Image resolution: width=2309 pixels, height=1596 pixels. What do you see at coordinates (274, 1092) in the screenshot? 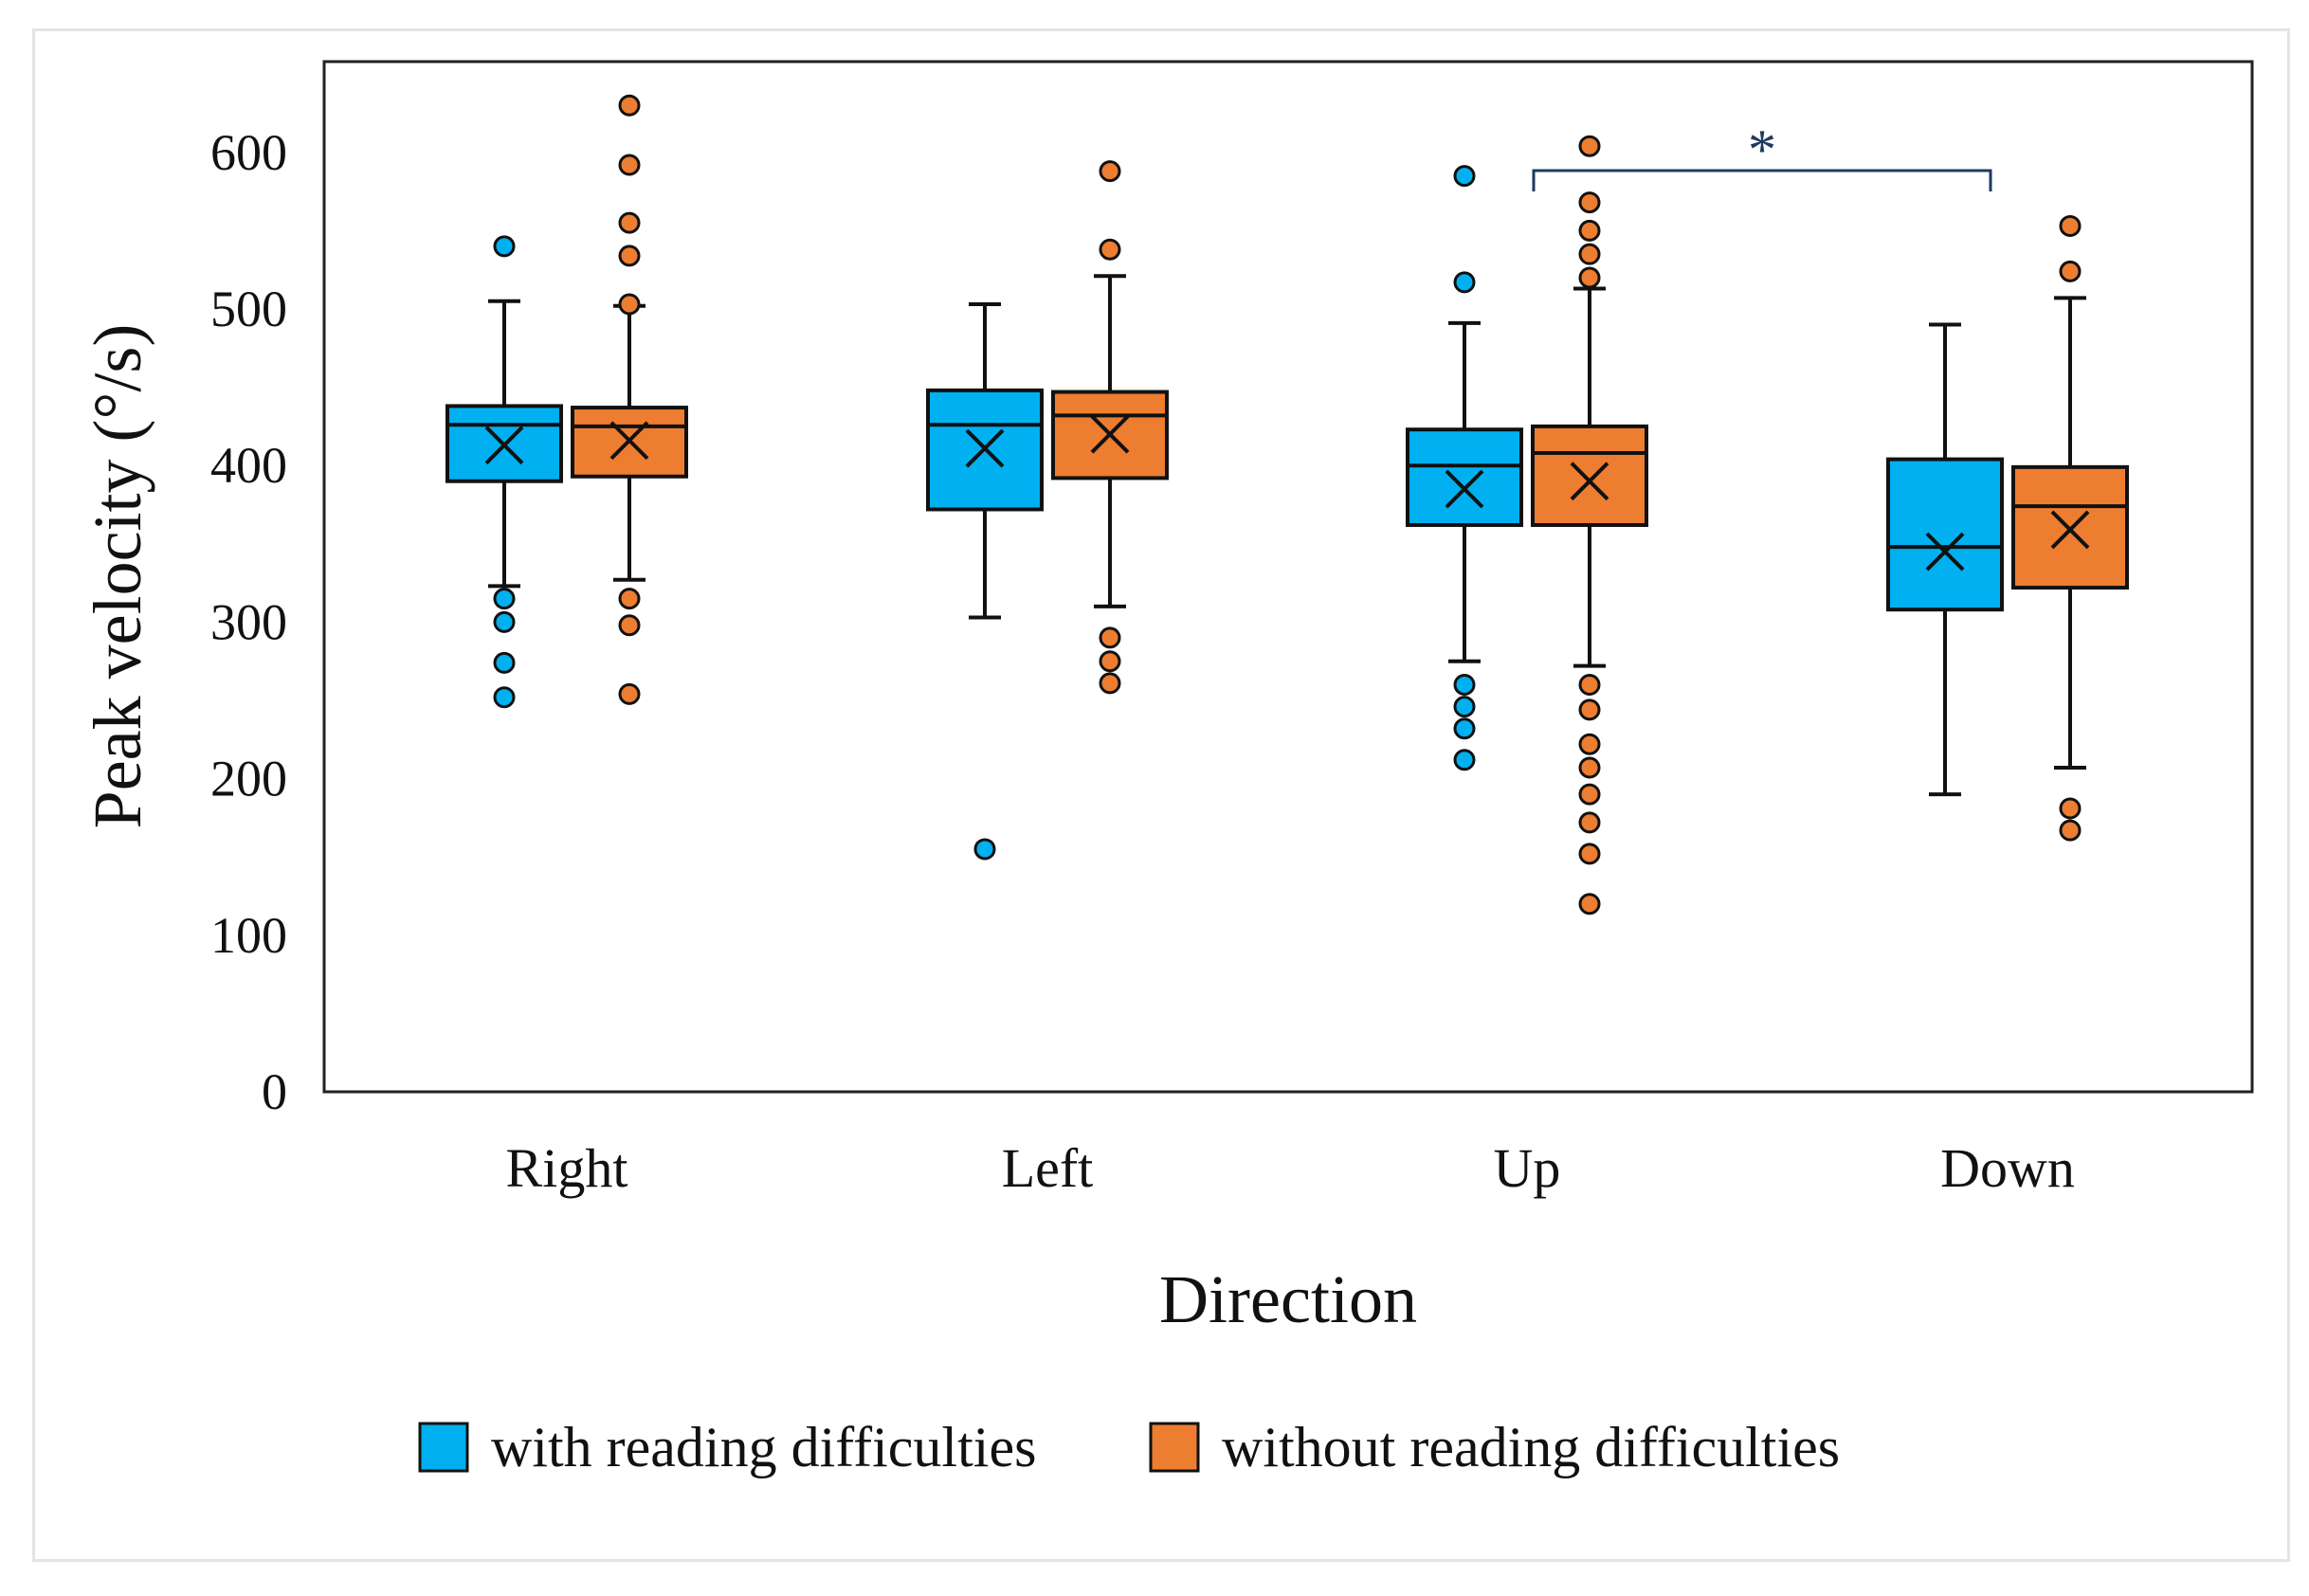
I see `y-tick-label: 0` at bounding box center [274, 1092].